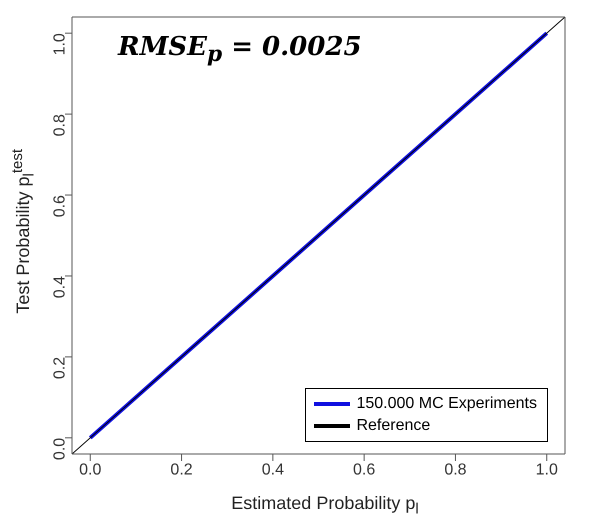  What do you see at coordinates (60, 44) in the screenshot?
I see `y-tick-label: 1.0` at bounding box center [60, 44].